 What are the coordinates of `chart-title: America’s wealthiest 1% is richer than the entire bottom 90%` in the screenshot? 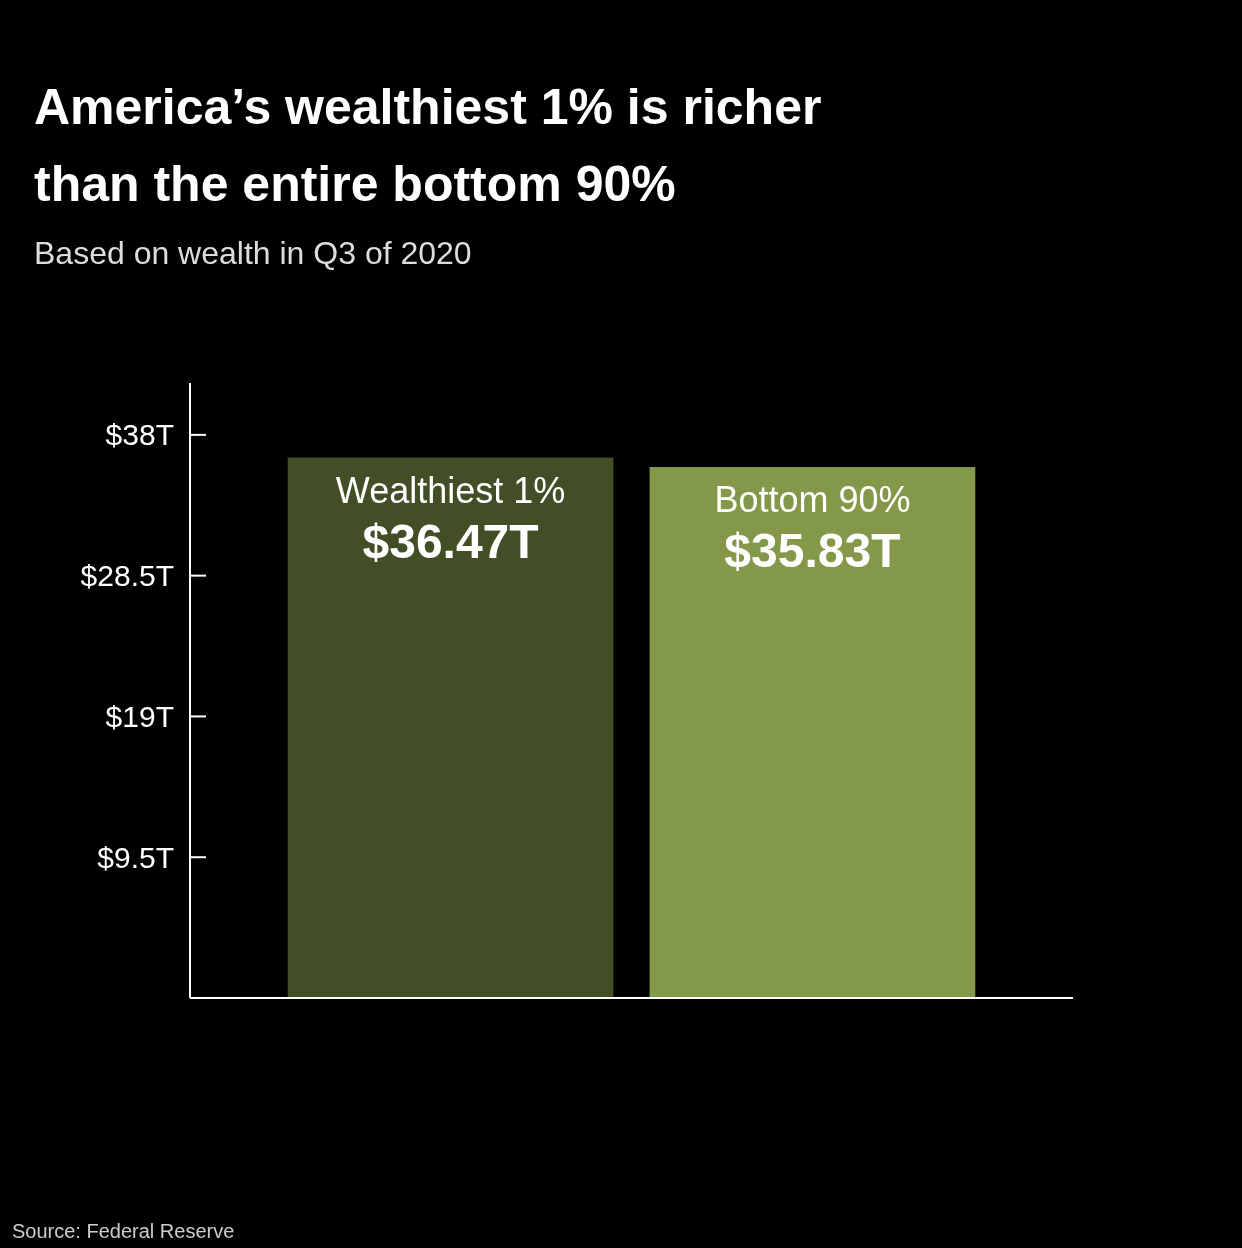 It's located at (428, 145).